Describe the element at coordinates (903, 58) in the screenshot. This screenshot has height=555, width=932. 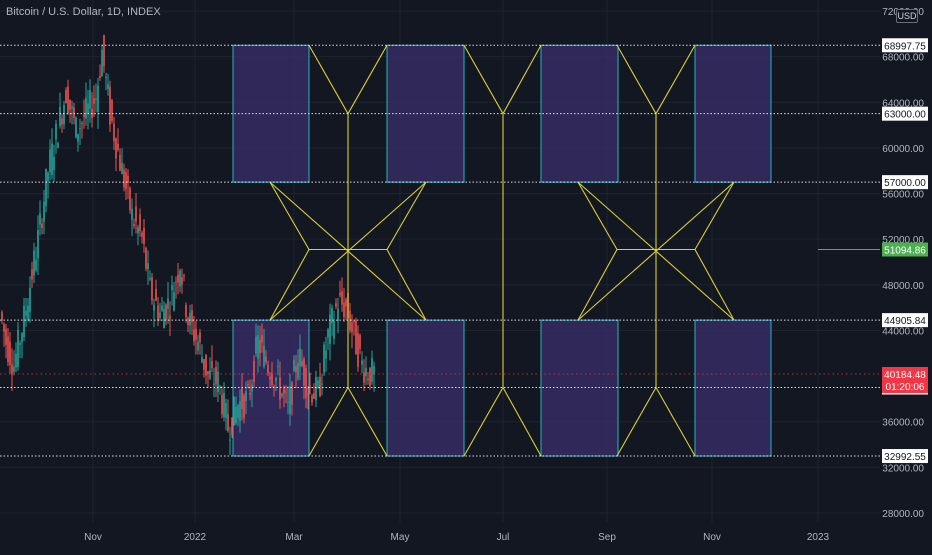
I see `y-tick-label: 68000.00` at that location.